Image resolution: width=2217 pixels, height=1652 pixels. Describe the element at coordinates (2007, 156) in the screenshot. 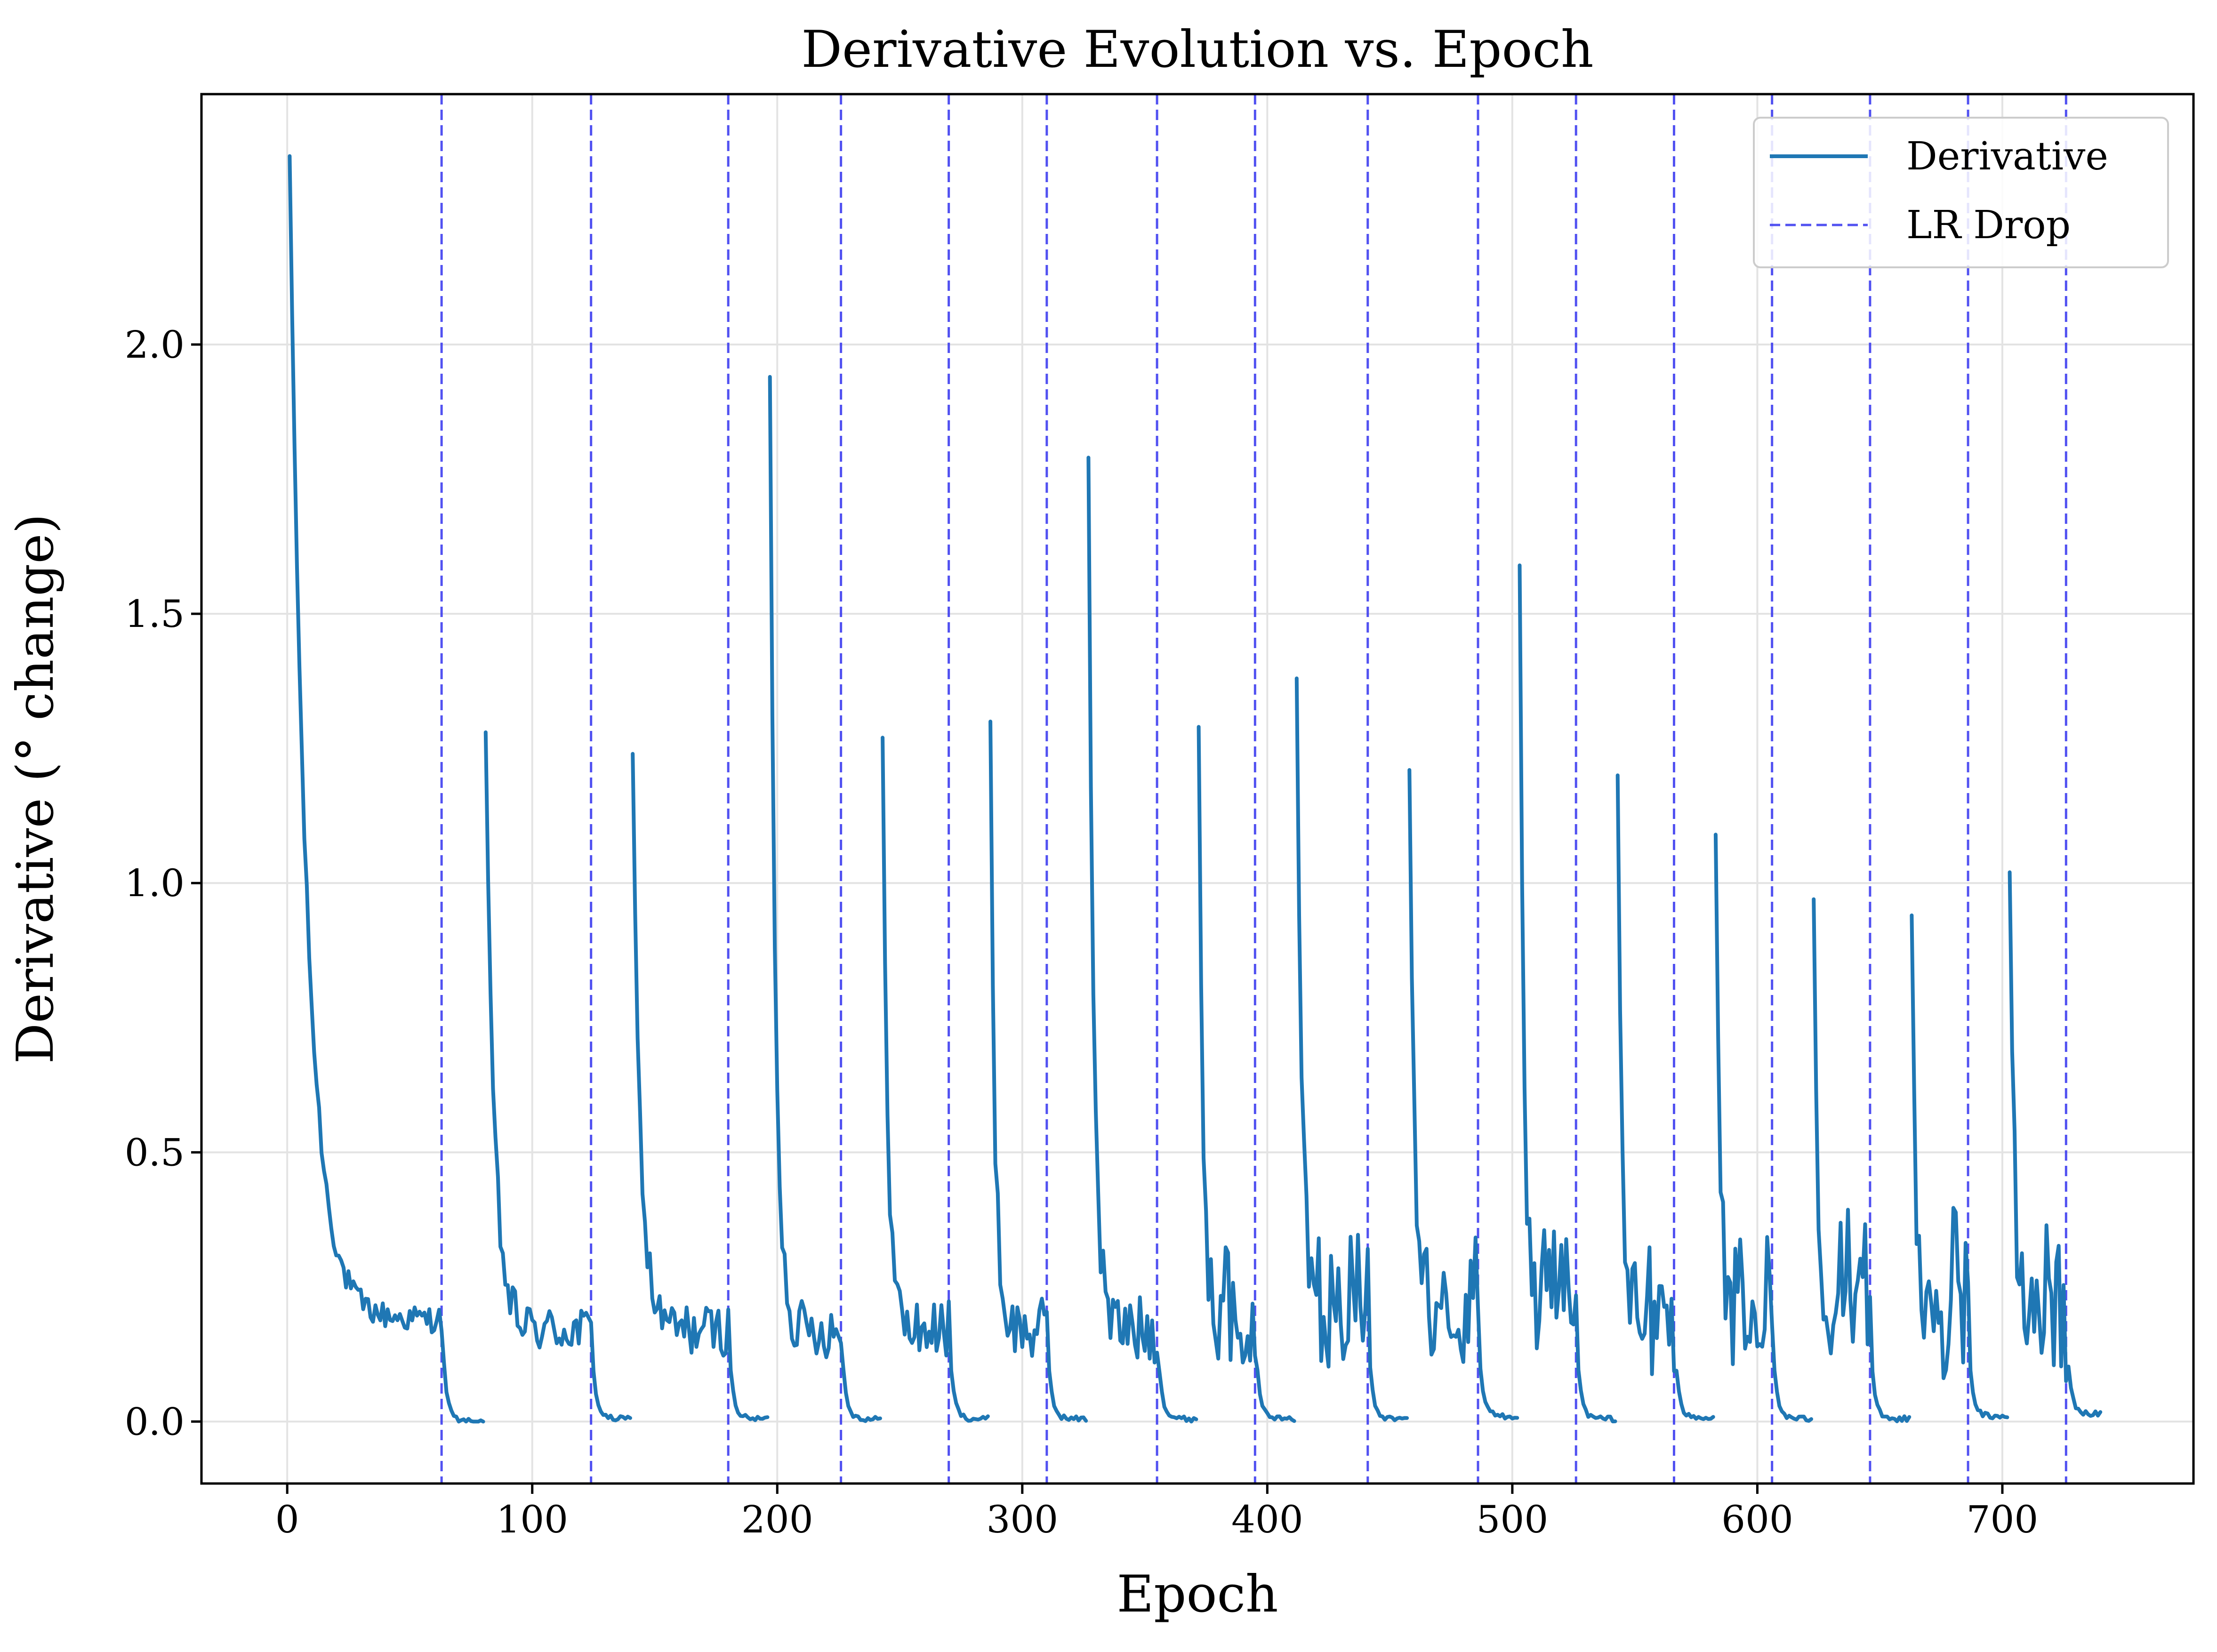

I see `legend-derivative-label: Derivative` at that location.